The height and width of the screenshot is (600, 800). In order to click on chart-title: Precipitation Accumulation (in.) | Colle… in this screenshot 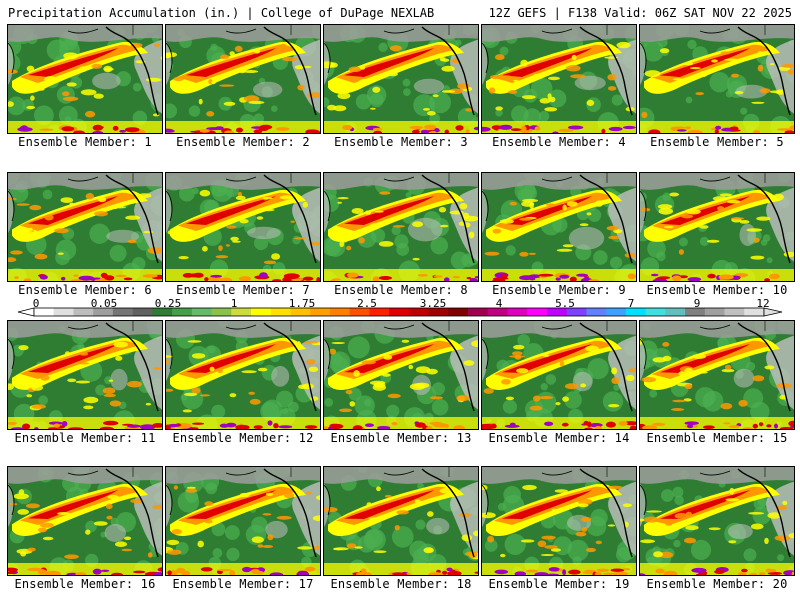, I will do `click(221, 13)`.